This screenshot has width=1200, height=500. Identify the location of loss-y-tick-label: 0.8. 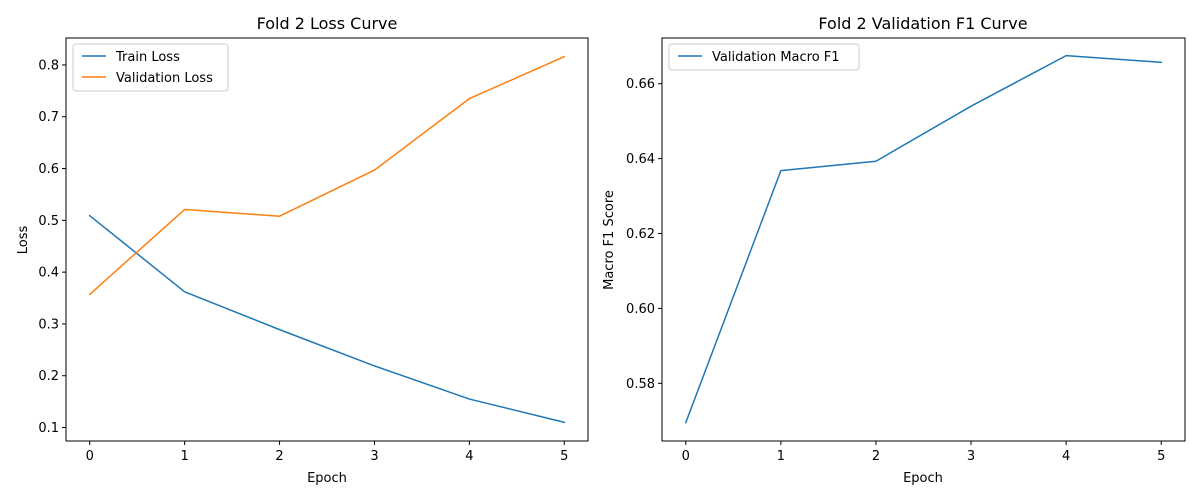
(48, 65).